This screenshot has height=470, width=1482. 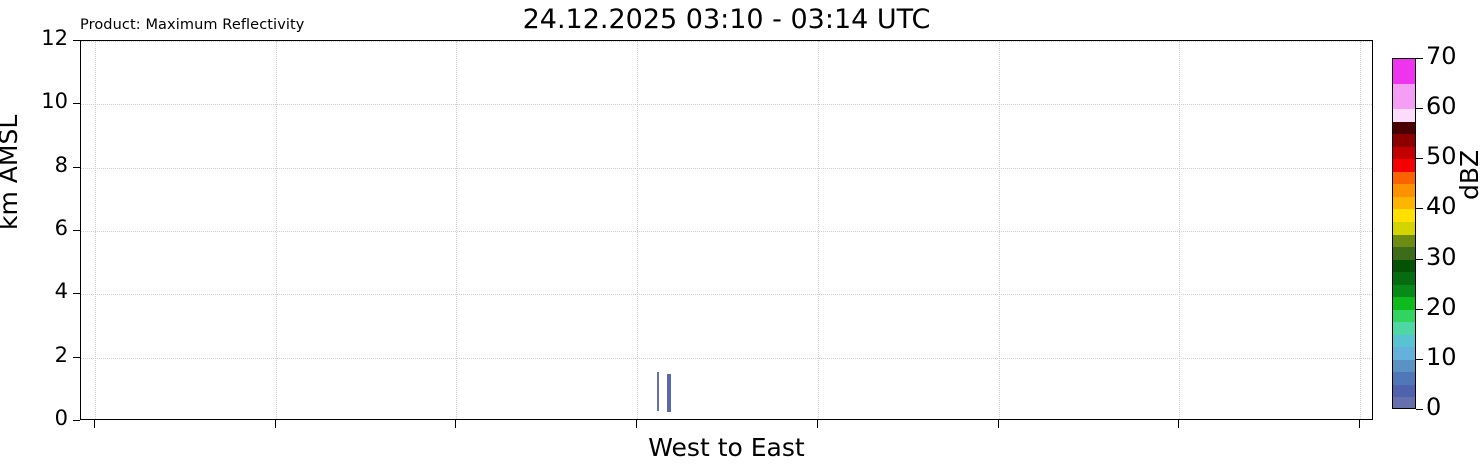 I want to click on y-tick-label: 0, so click(x=61, y=418).